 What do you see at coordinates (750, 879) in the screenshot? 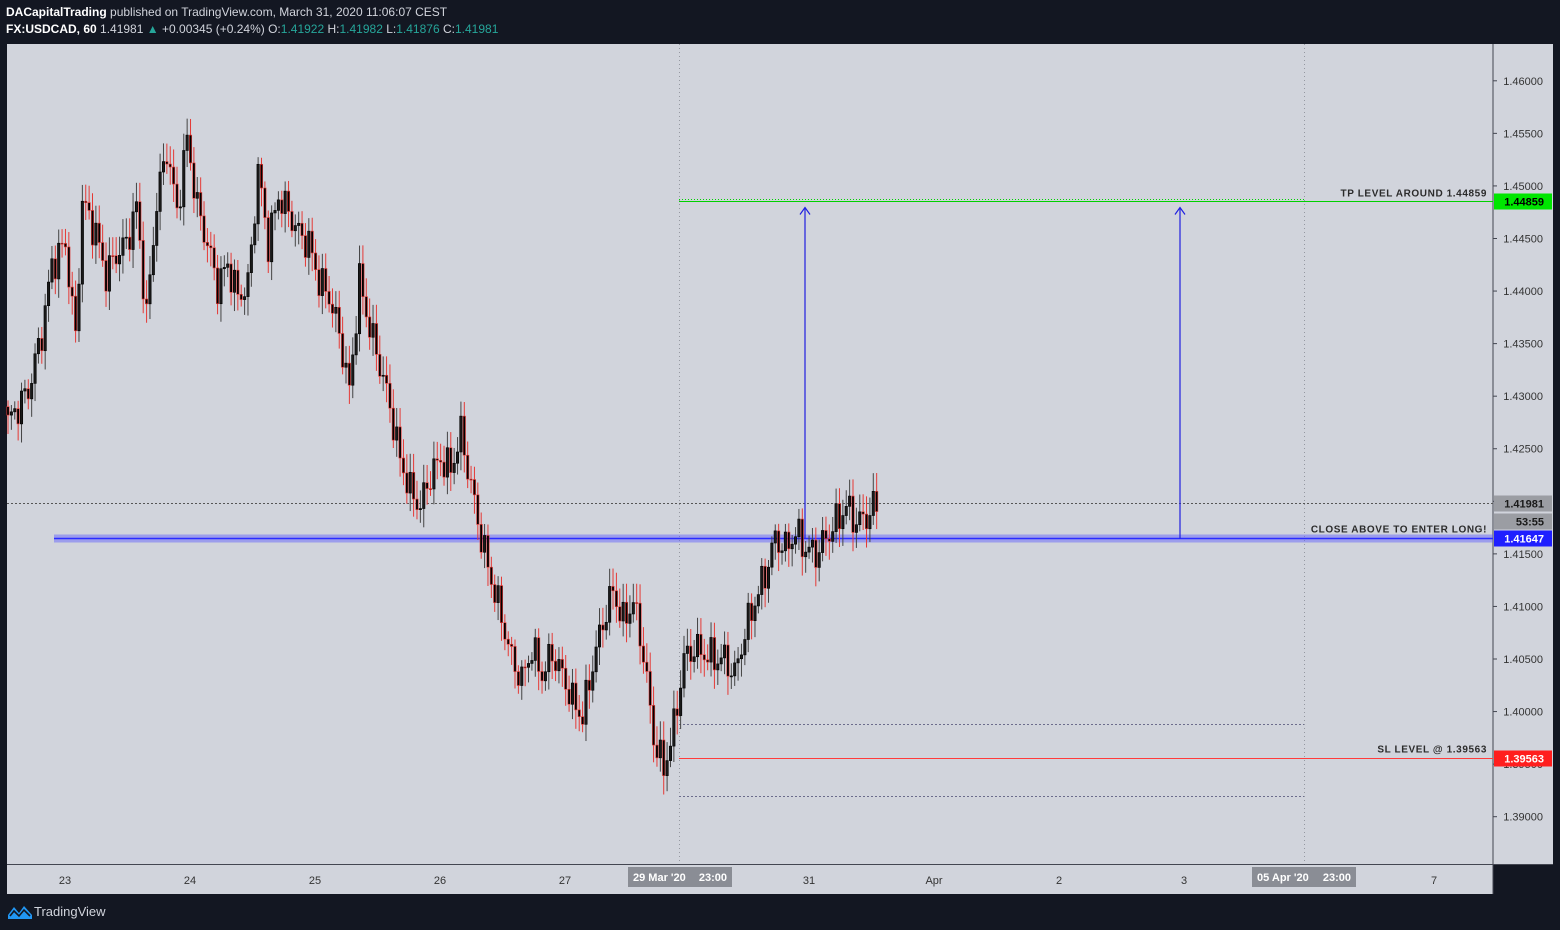
I see `time-axis` at bounding box center [750, 879].